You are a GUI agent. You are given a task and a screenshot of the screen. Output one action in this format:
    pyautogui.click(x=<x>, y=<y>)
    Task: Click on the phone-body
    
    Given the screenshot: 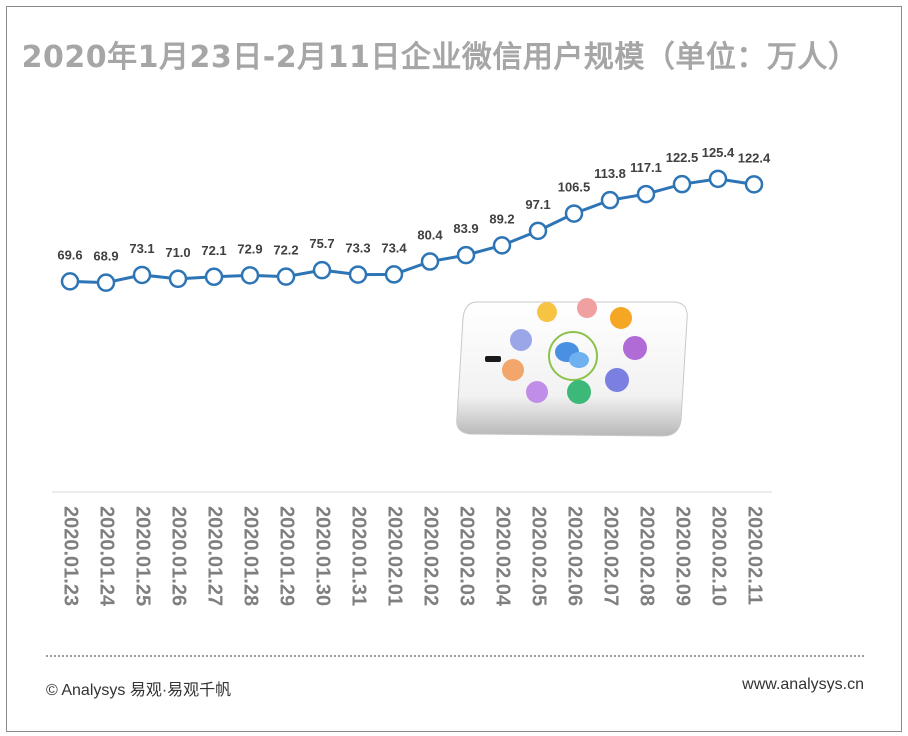 What is the action you would take?
    pyautogui.click(x=572, y=369)
    